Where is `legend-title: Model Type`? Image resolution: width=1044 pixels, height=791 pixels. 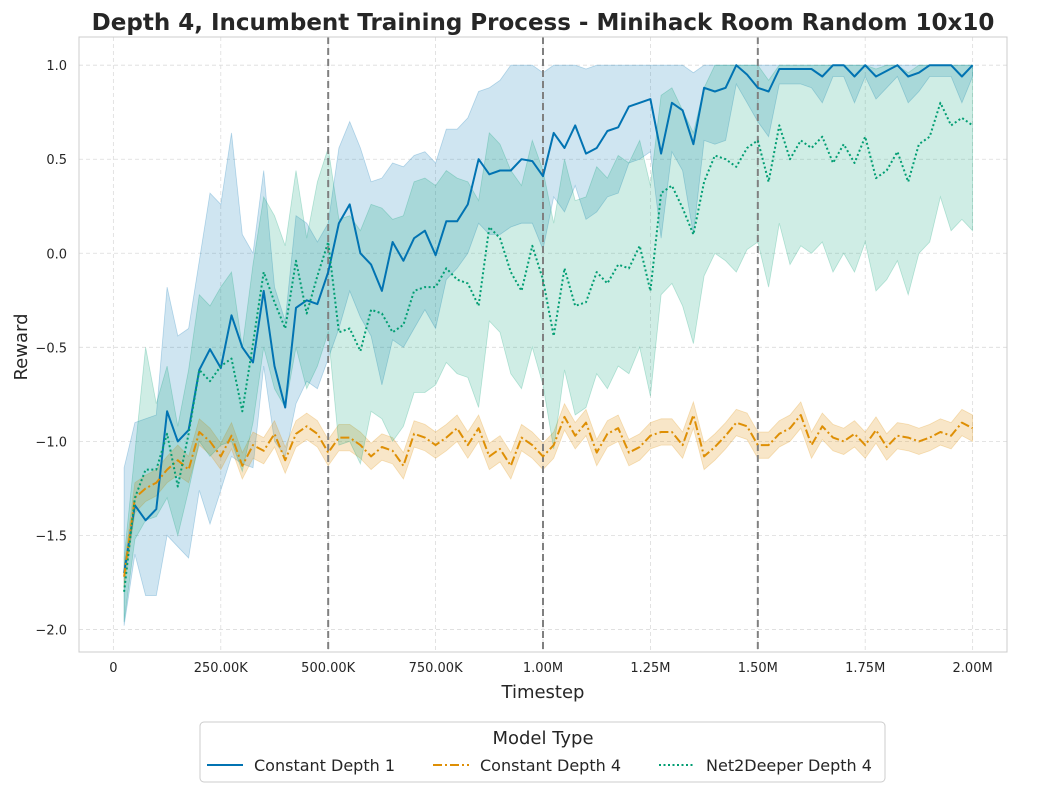
legend-title: Model Type is located at coordinates (542, 738).